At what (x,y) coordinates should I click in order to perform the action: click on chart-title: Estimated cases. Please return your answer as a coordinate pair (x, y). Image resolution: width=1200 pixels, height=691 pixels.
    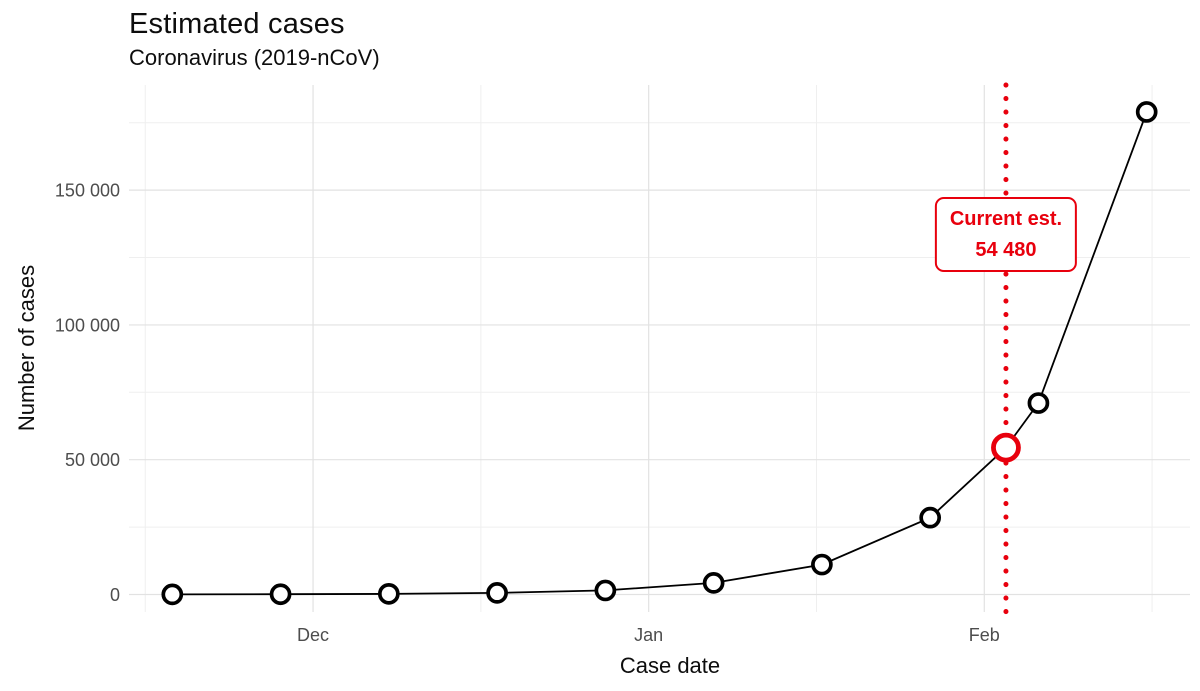
    Looking at the image, I should click on (237, 24).